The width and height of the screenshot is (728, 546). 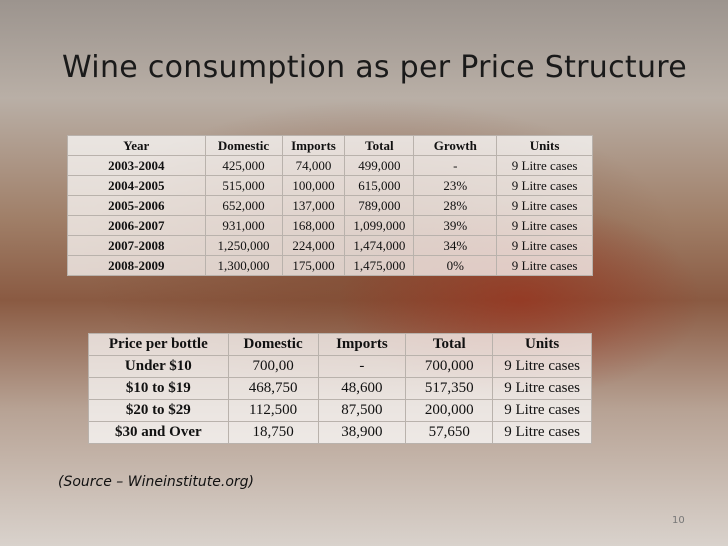 What do you see at coordinates (455, 205) in the screenshot?
I see `table-cell: 28%` at bounding box center [455, 205].